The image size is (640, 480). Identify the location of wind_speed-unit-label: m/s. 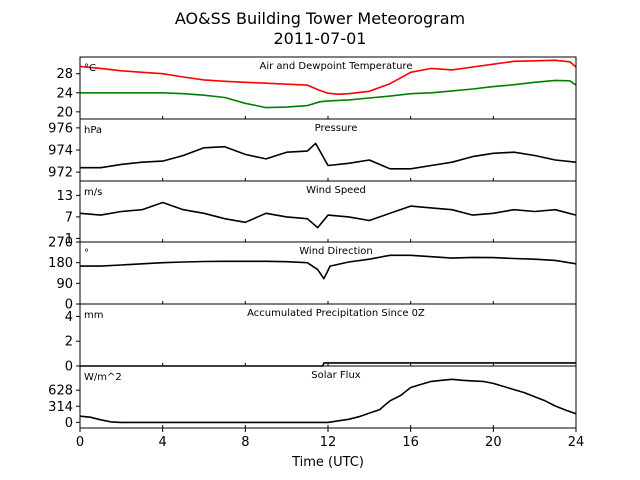
(93, 192).